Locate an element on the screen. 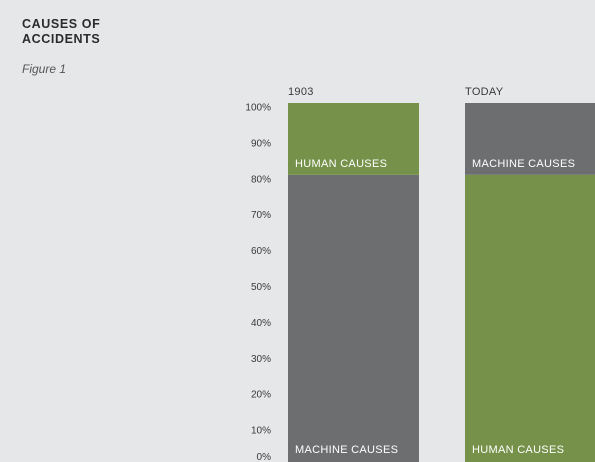 Image resolution: width=595 pixels, height=462 pixels. column-label-today: TODAY is located at coordinates (484, 92).